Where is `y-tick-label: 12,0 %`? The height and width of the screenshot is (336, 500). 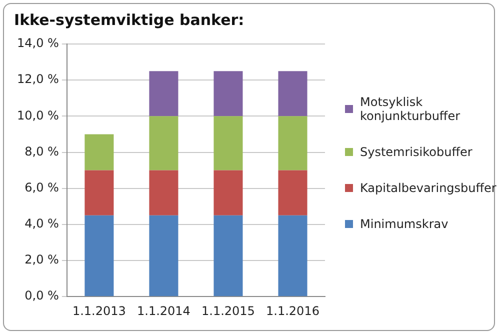 y-tick-label: 12,0 % is located at coordinates (38, 79).